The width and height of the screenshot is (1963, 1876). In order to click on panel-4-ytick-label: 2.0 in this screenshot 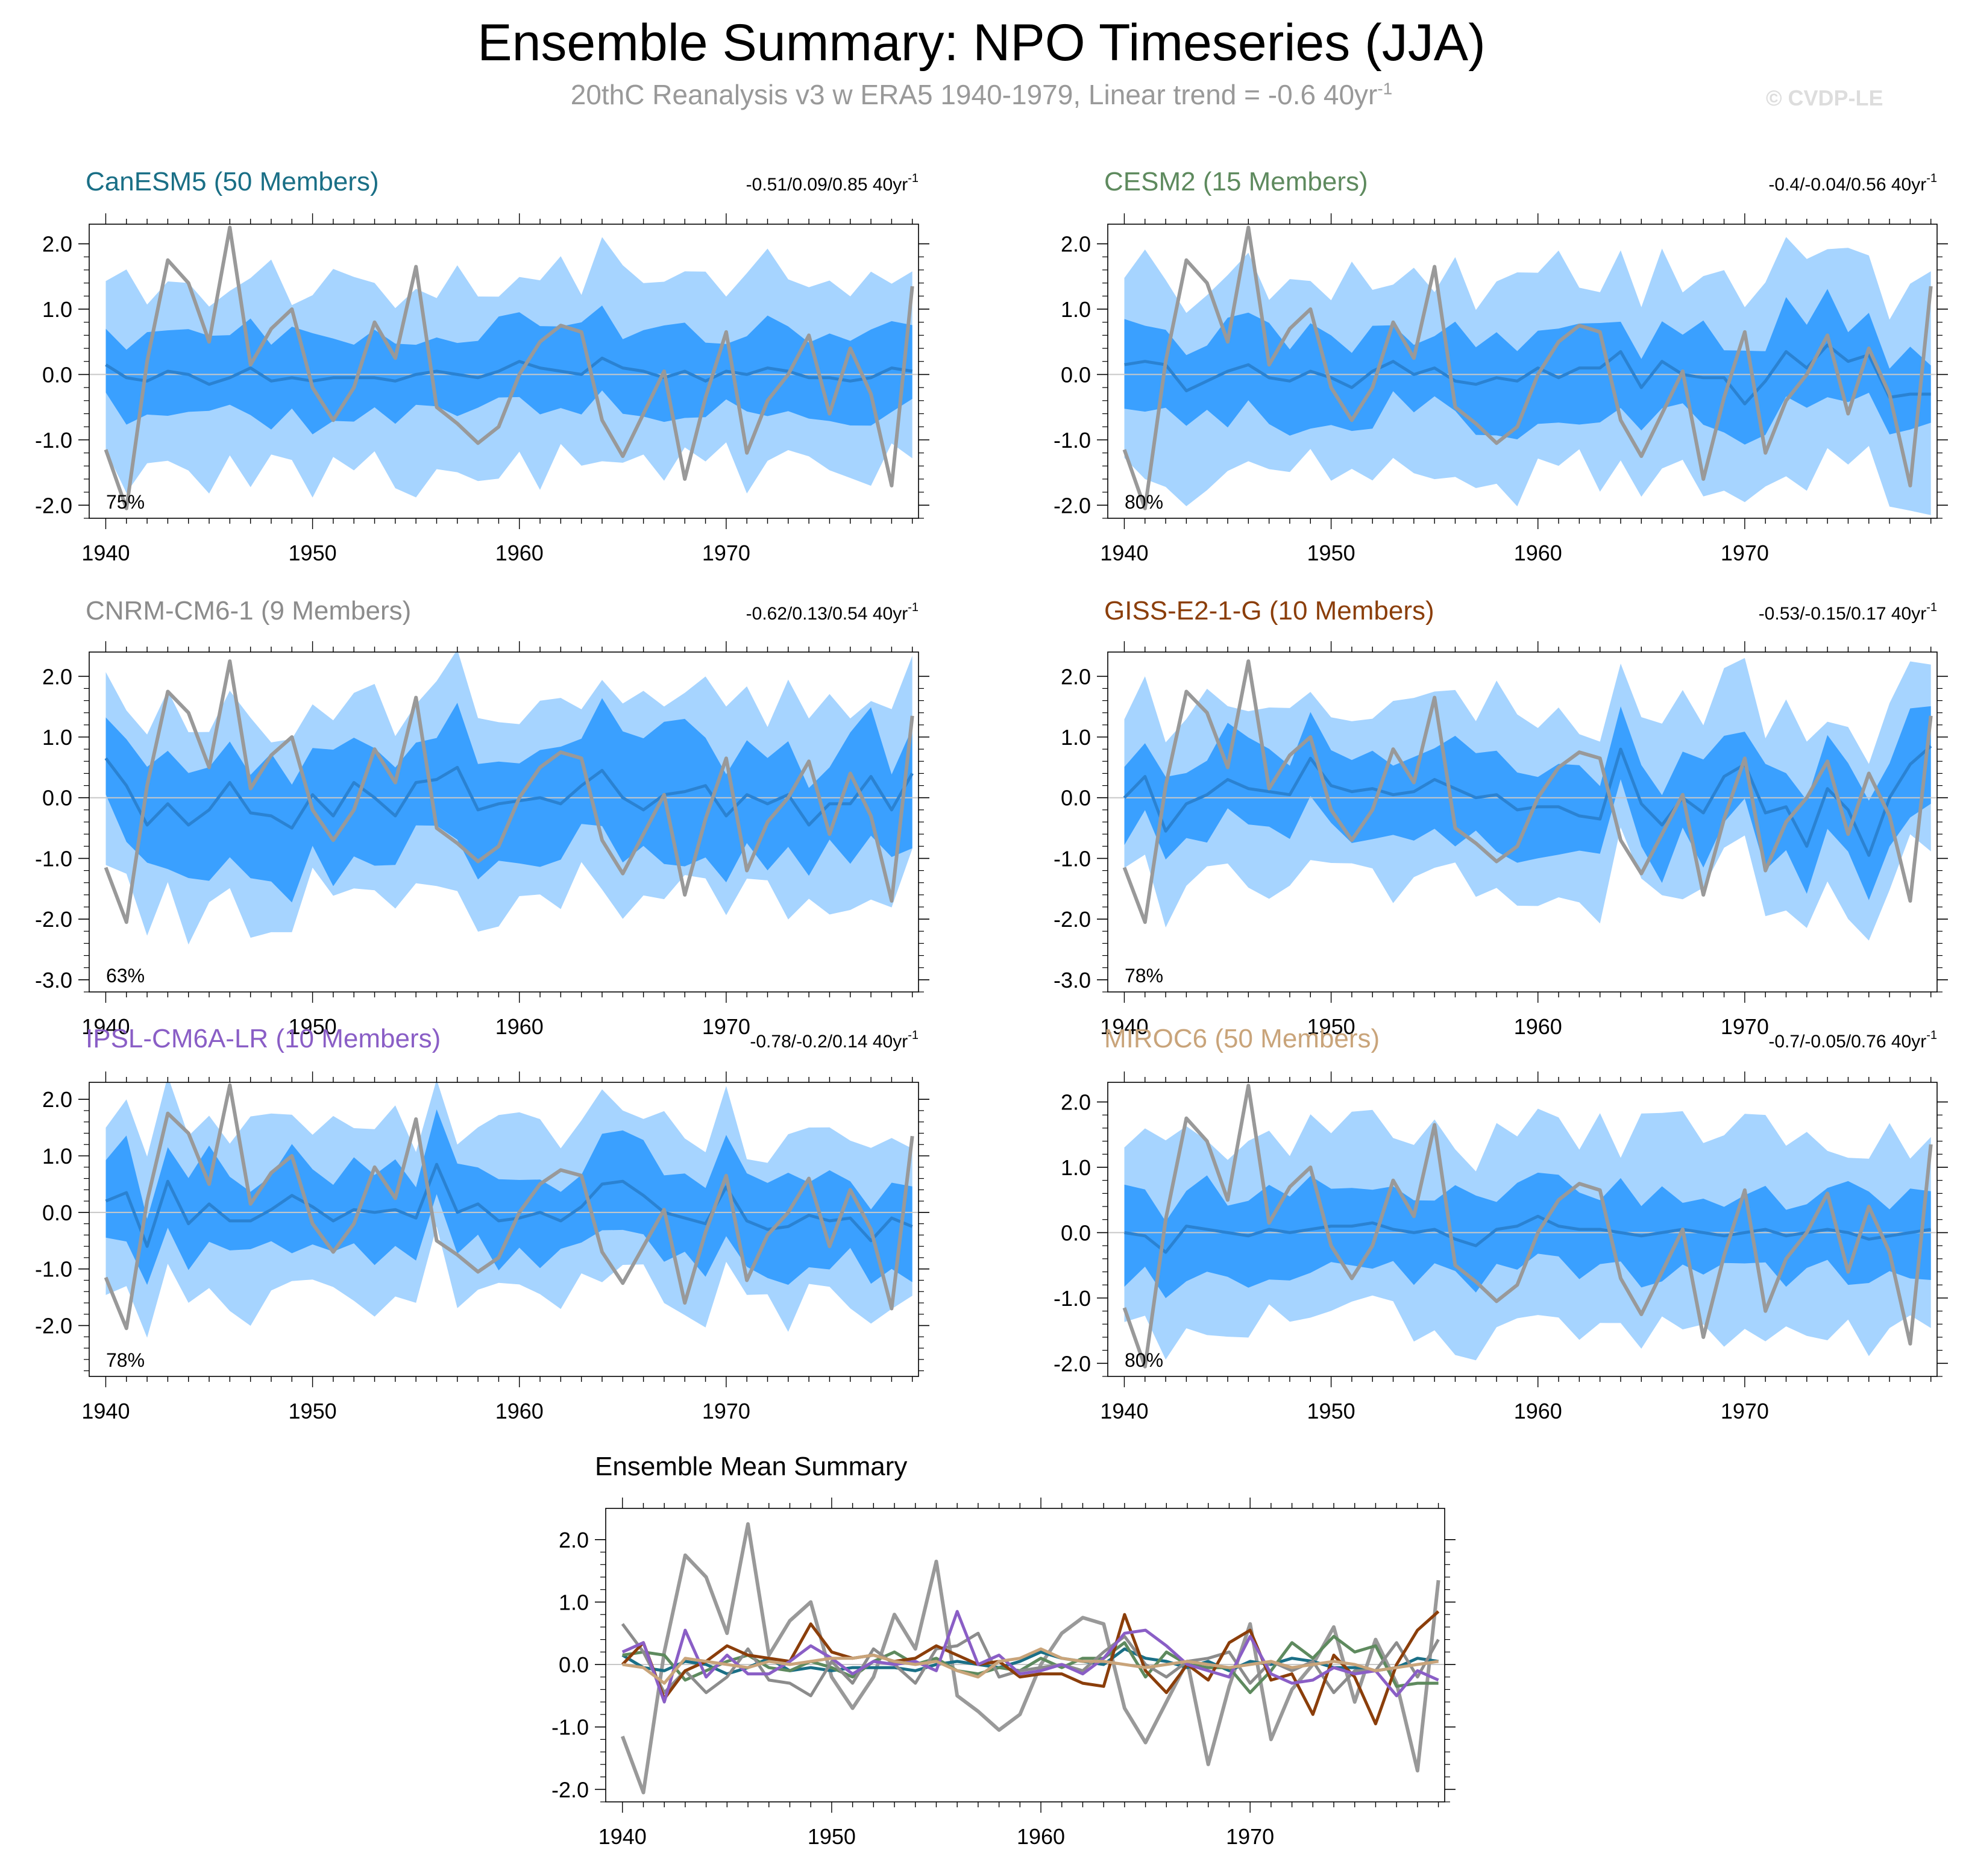, I will do `click(1076, 676)`.